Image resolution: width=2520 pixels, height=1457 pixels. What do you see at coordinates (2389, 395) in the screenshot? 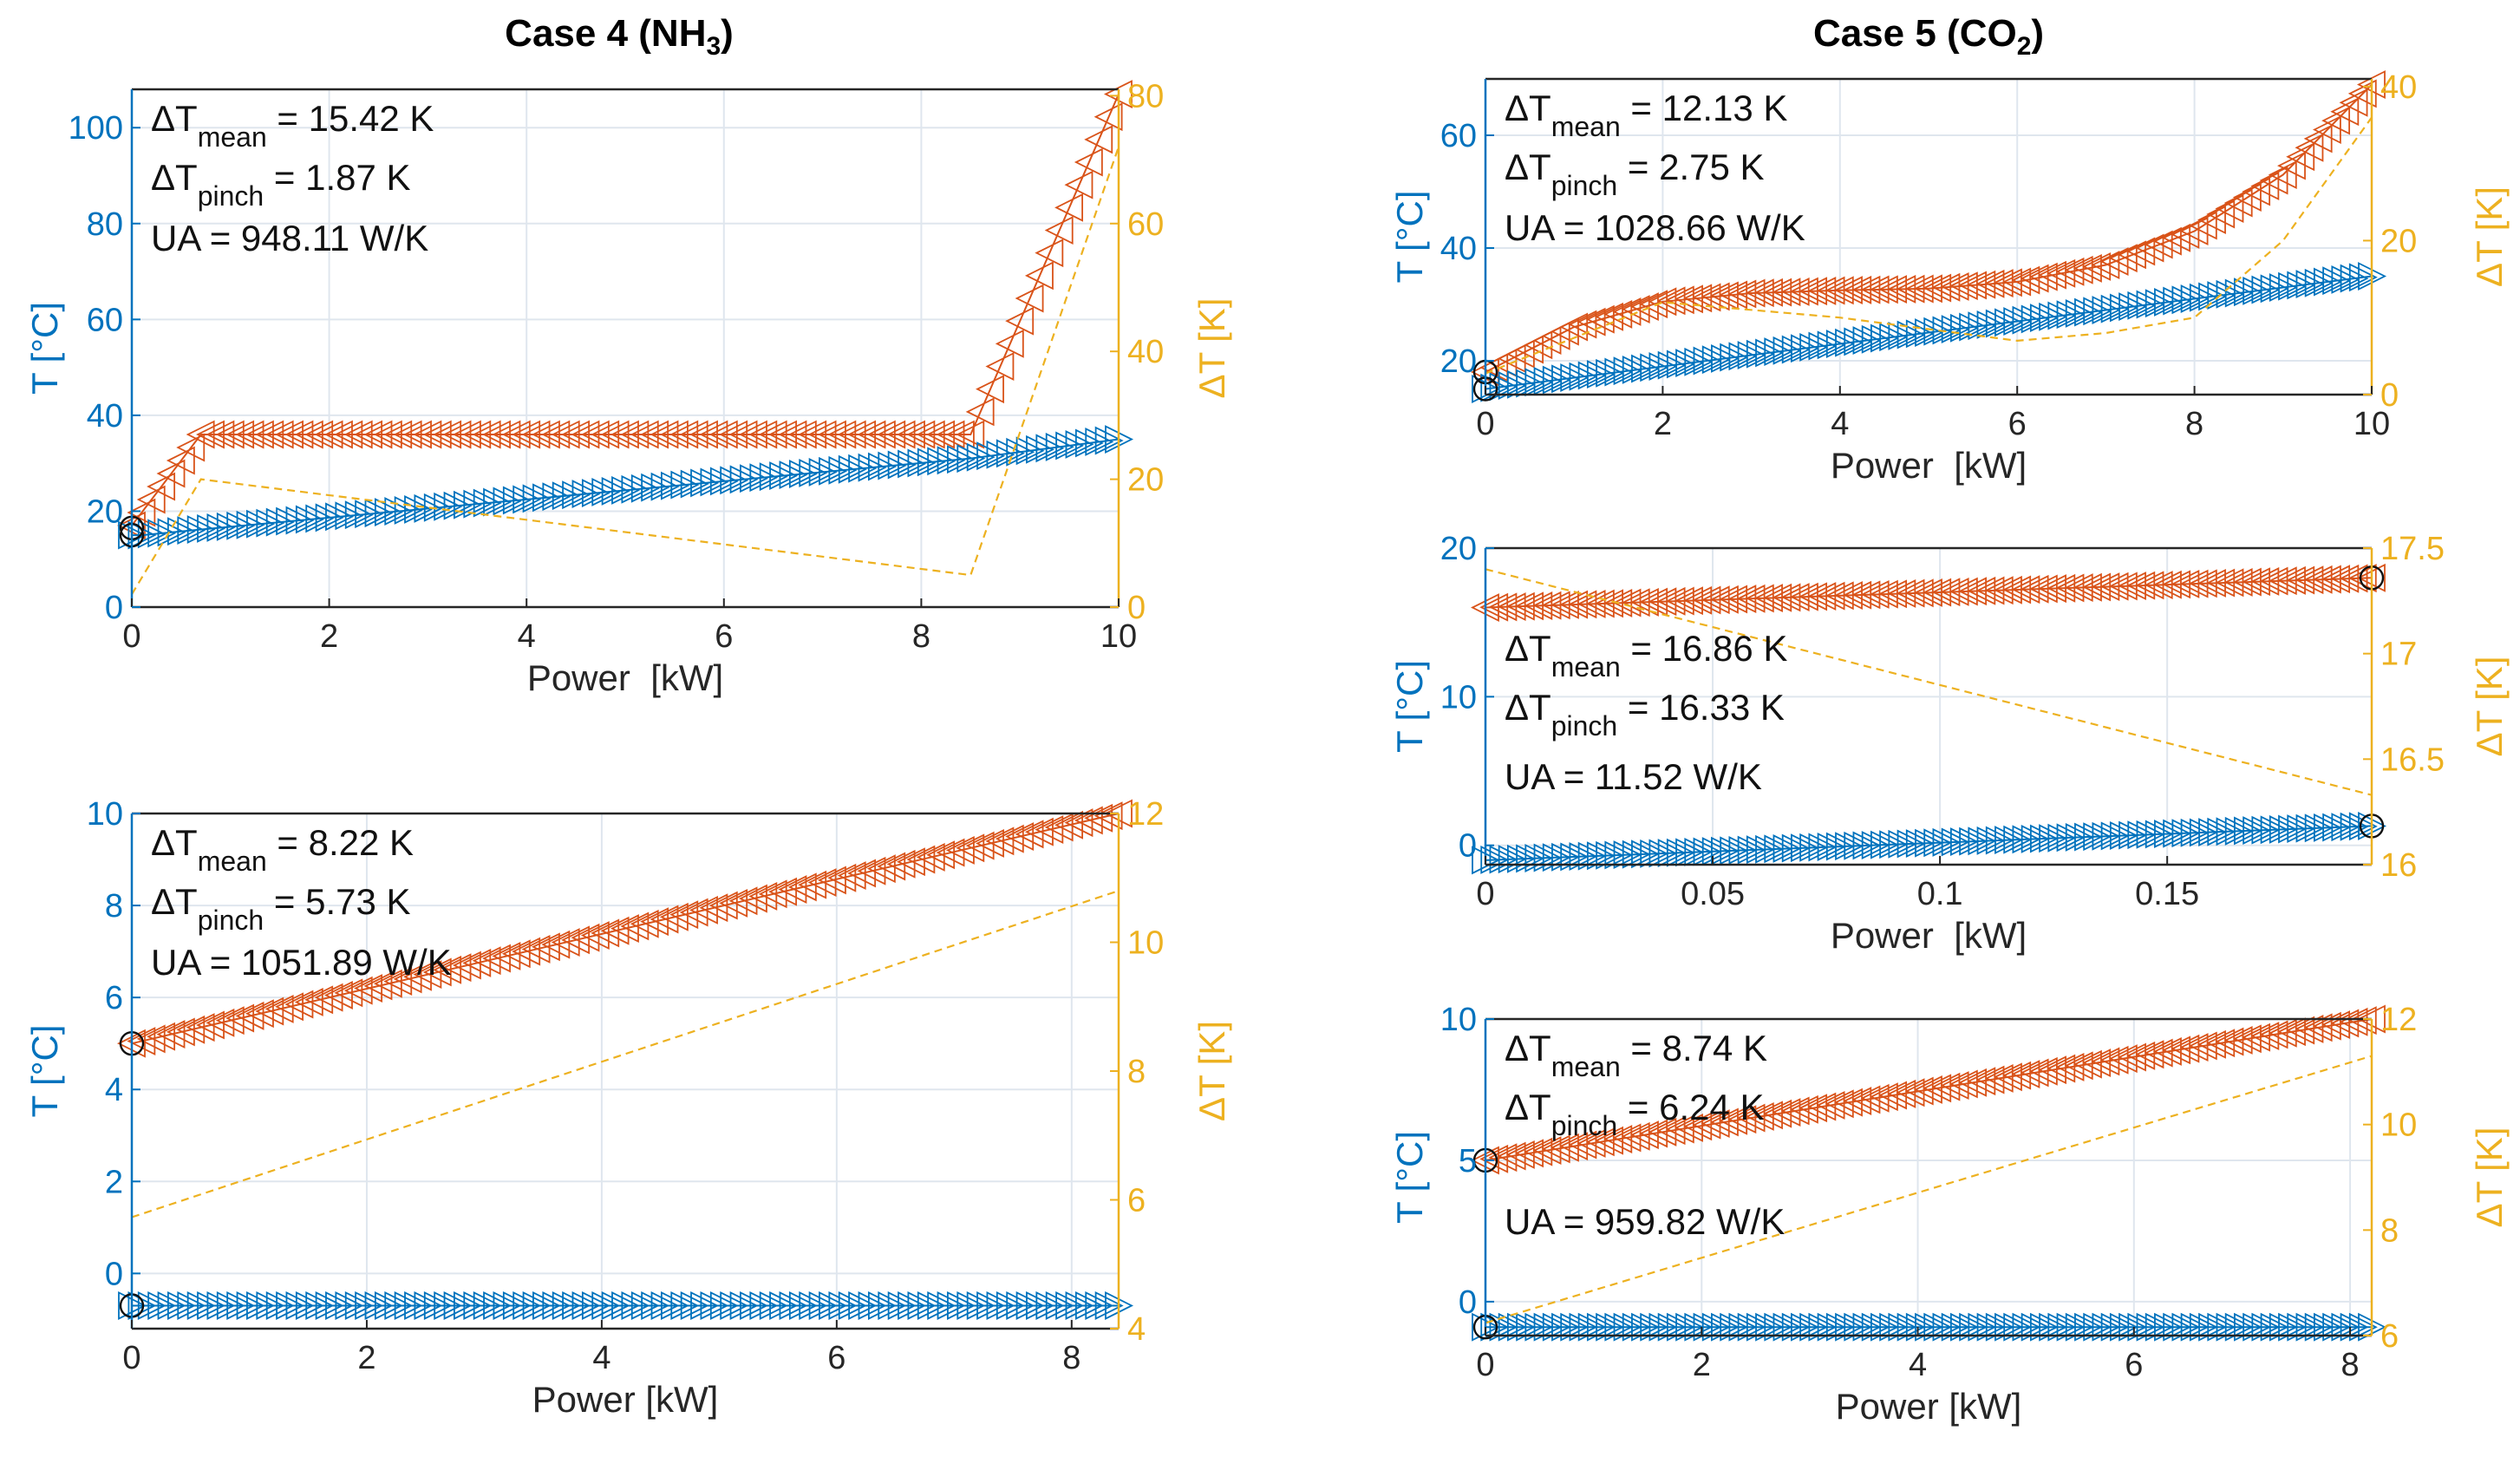
I see `y2-tick-label: 0` at bounding box center [2389, 395].